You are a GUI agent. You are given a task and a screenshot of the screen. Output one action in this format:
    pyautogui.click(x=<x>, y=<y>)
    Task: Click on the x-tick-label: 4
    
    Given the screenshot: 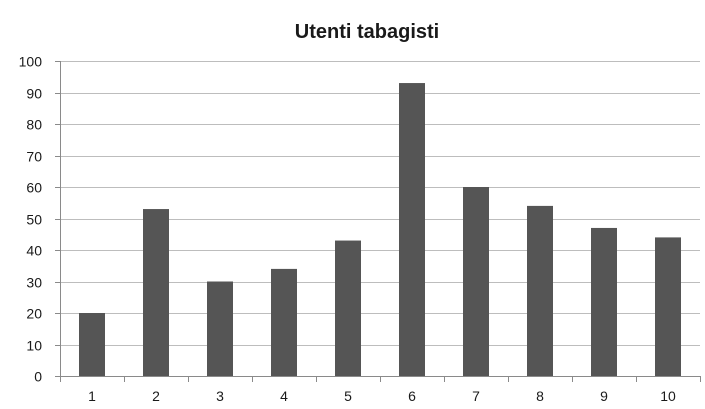 What is the action you would take?
    pyautogui.click(x=284, y=396)
    